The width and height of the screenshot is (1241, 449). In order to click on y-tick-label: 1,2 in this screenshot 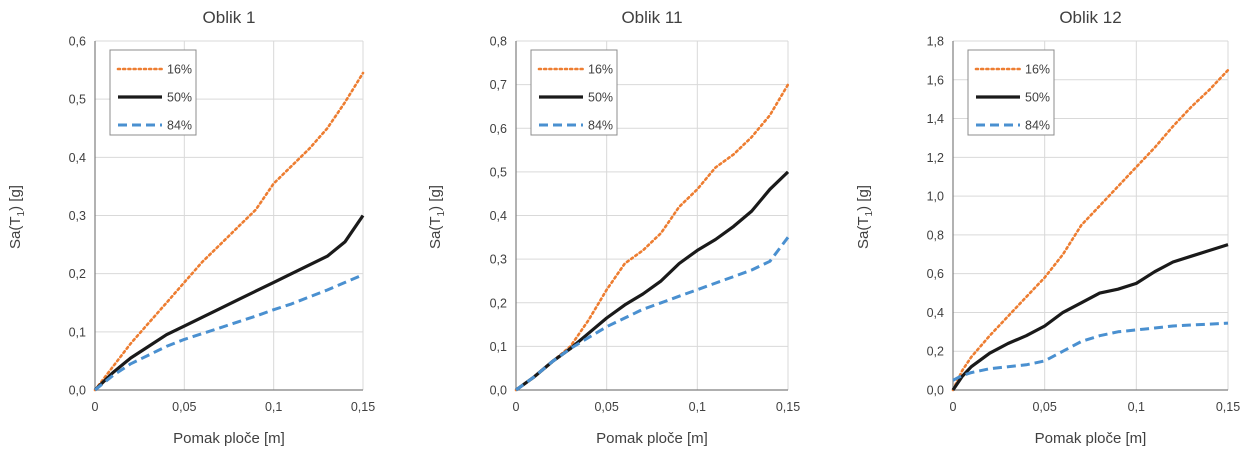, I will do `click(935, 158)`.